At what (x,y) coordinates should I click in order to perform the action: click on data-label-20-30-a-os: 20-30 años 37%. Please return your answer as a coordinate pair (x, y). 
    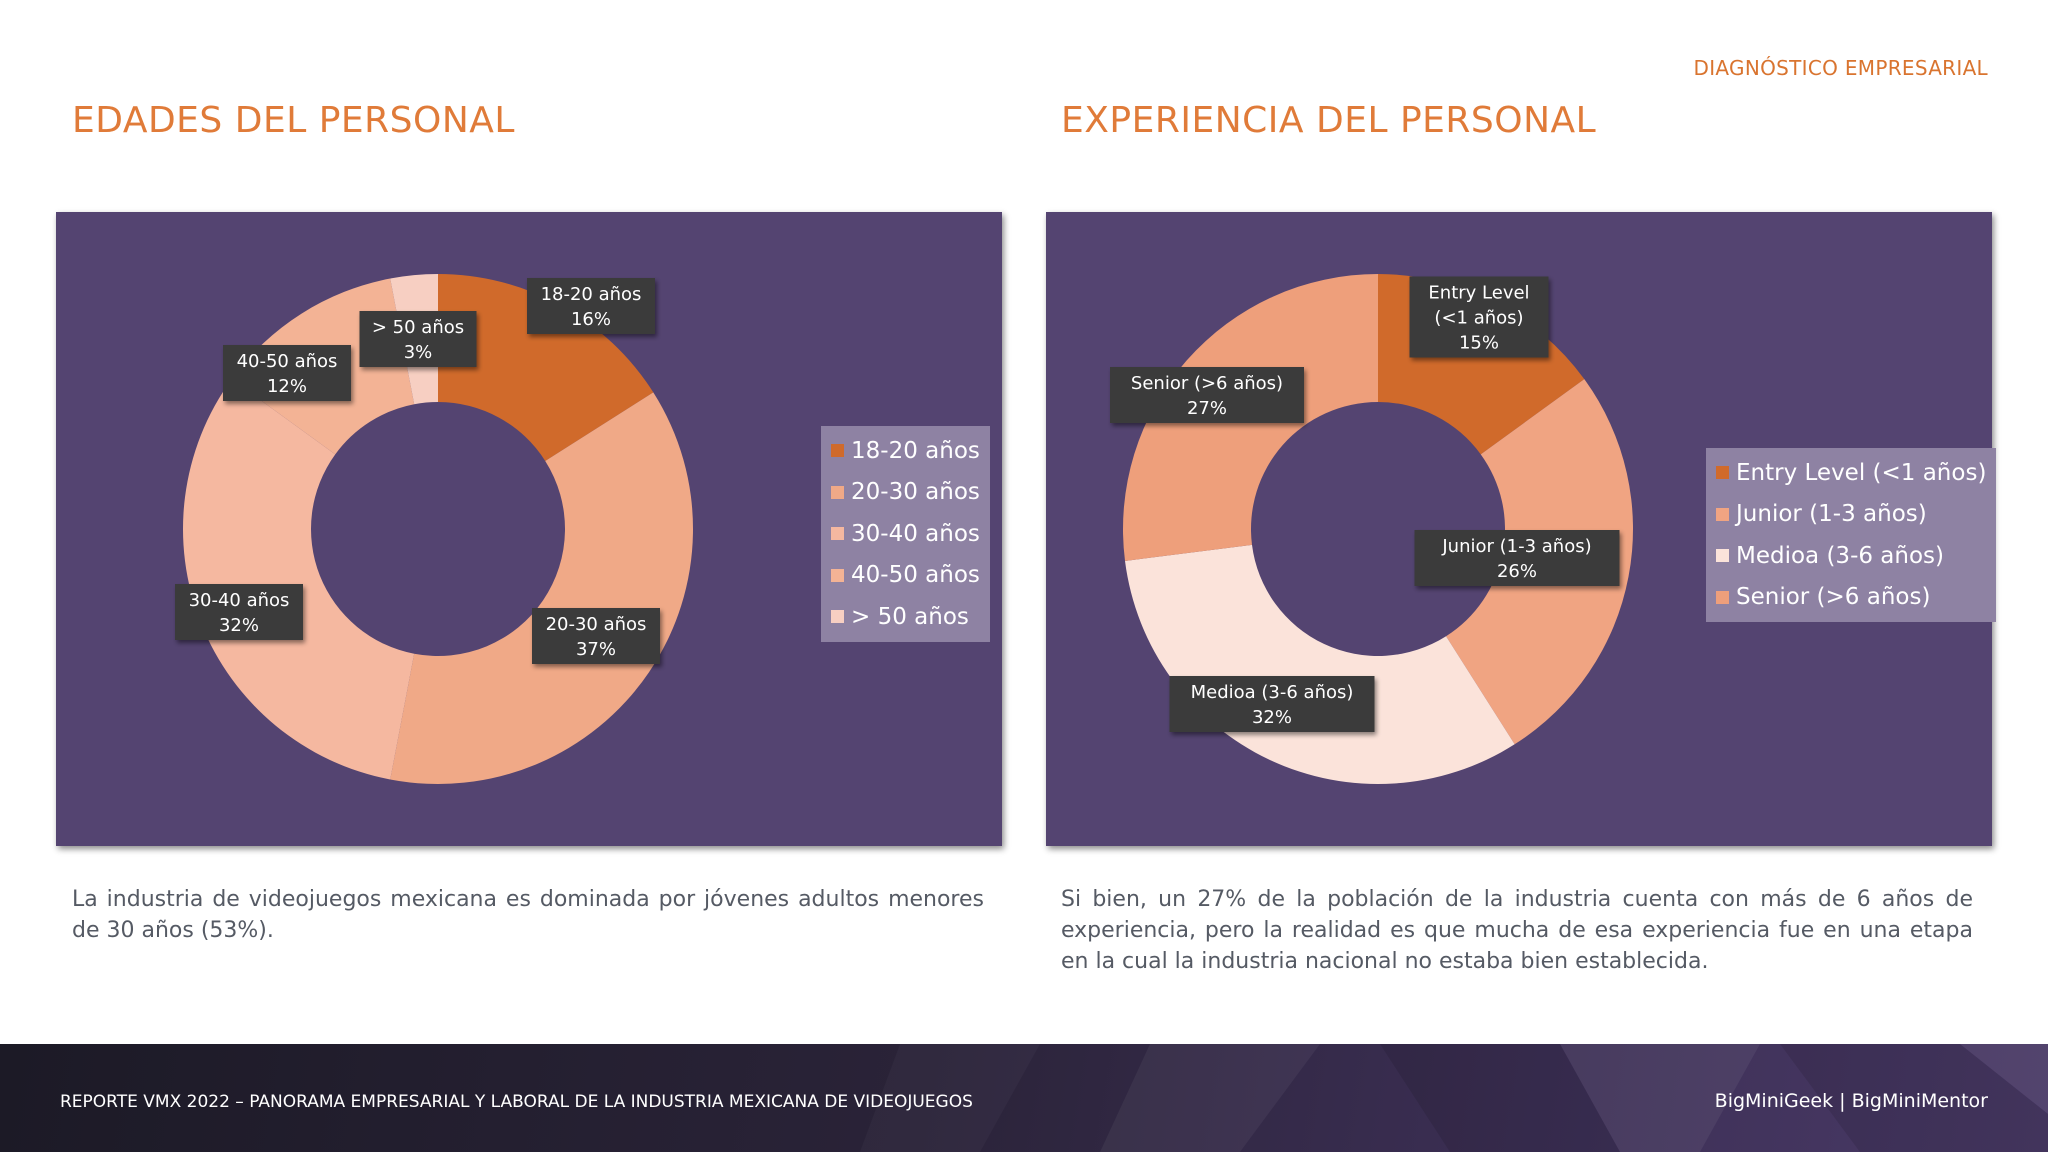
    Looking at the image, I should click on (596, 636).